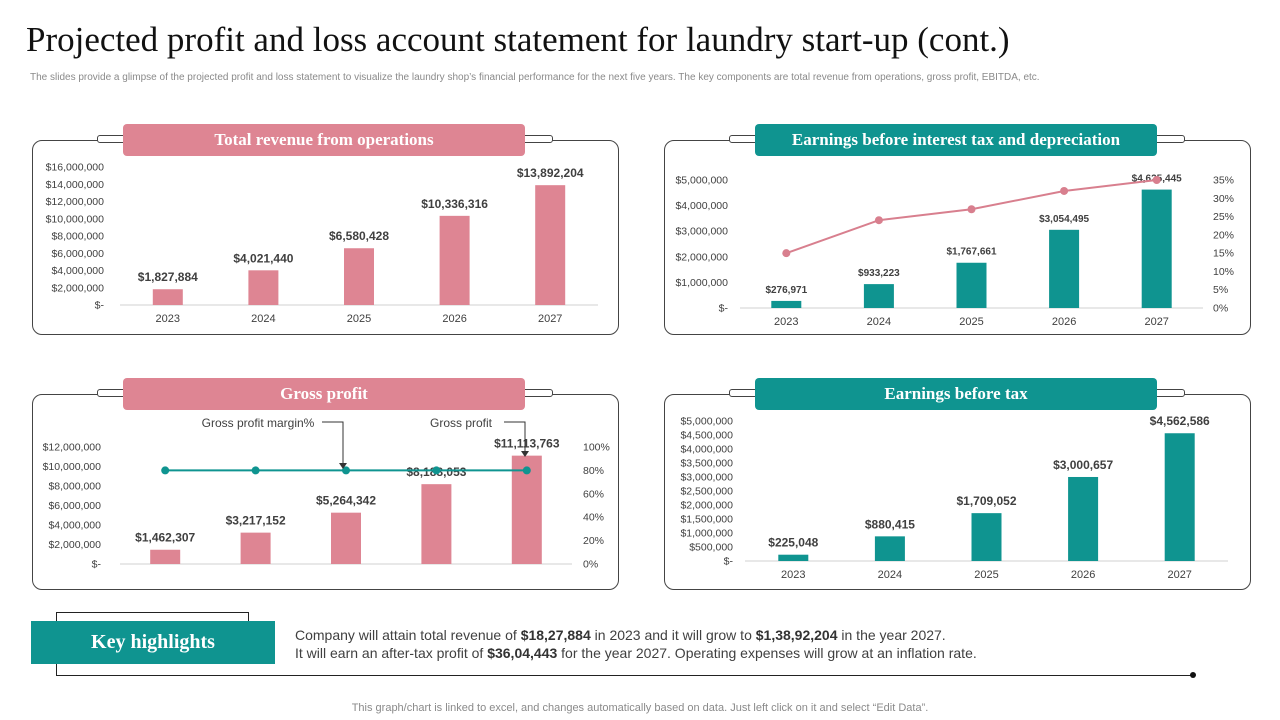 The image size is (1280, 720). Describe the element at coordinates (706, 520) in the screenshot. I see `y-tick-label: $1,500,000` at that location.